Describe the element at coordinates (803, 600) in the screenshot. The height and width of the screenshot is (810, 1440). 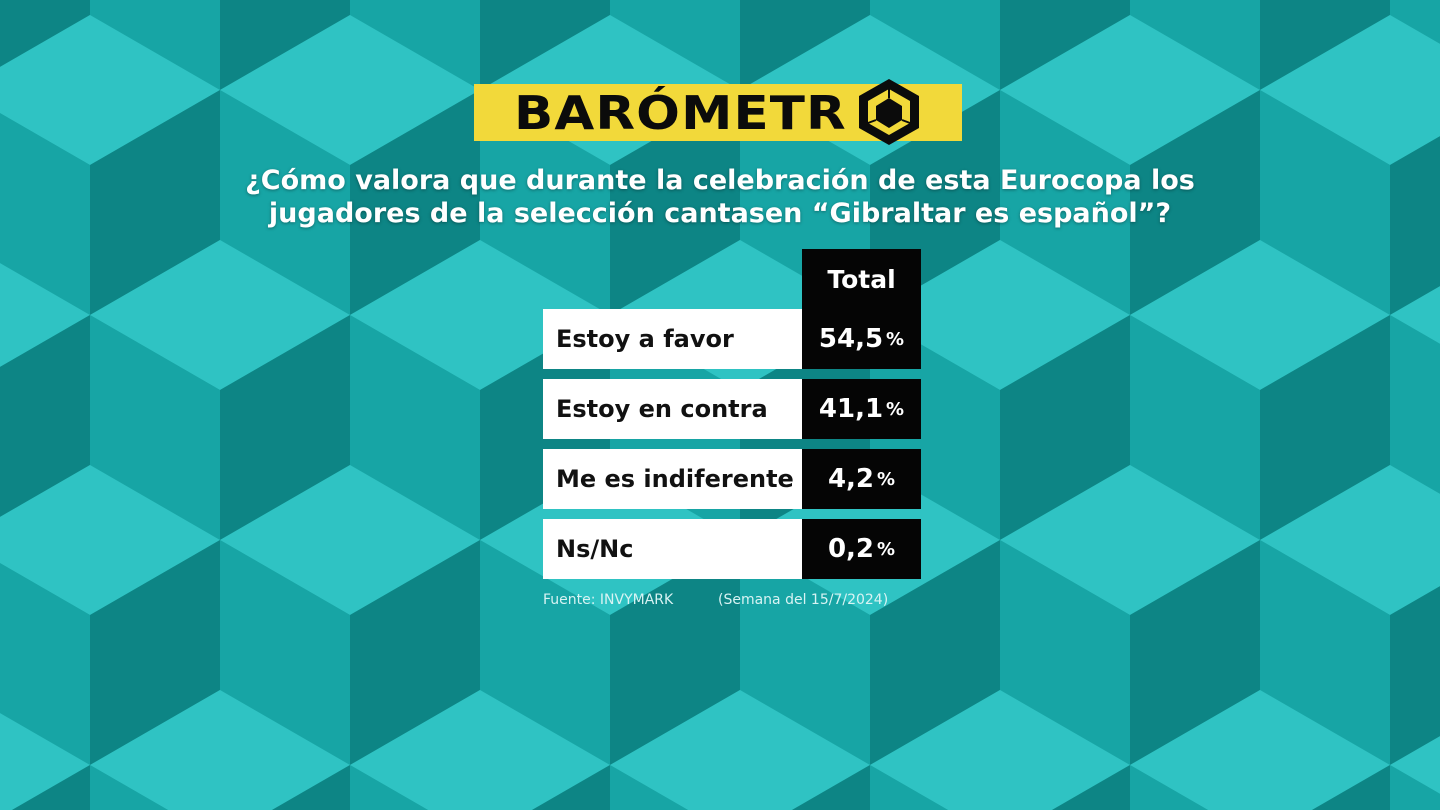
I see `date-note: (Semana del 15/7/2024)` at that location.